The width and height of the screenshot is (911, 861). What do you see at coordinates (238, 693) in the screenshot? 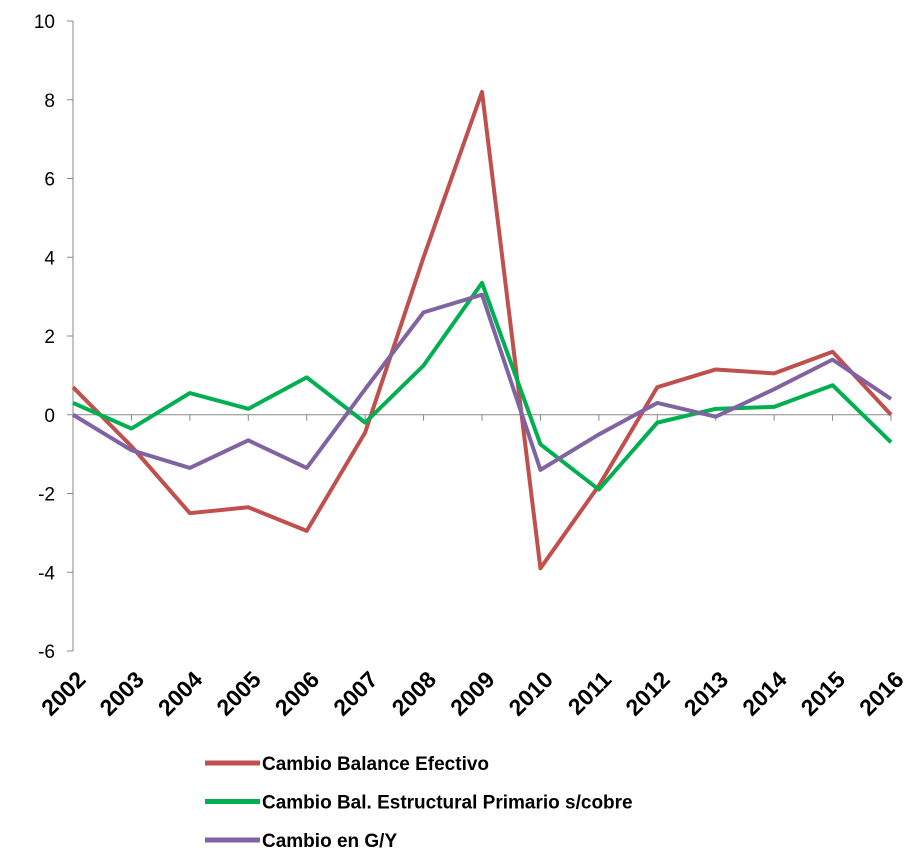
I see `x-tick-label: 2005` at bounding box center [238, 693].